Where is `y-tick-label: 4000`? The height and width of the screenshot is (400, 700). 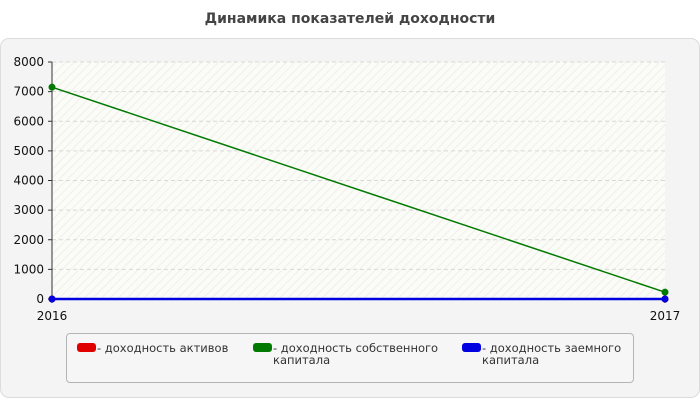 y-tick-label: 4000 is located at coordinates (28, 181).